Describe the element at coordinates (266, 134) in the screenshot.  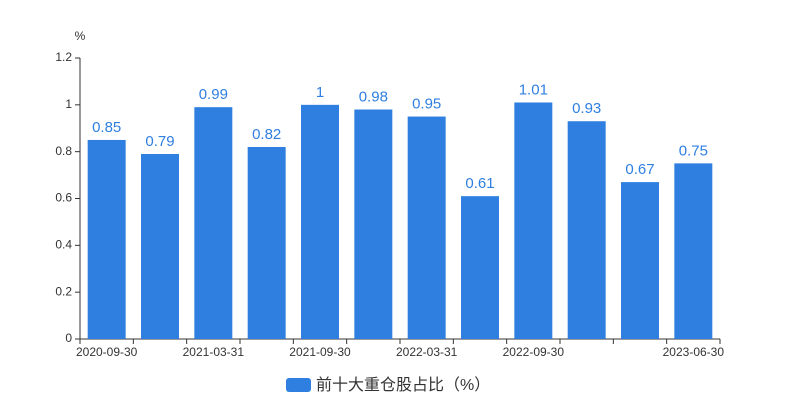
I see `value-label: 0.82` at that location.